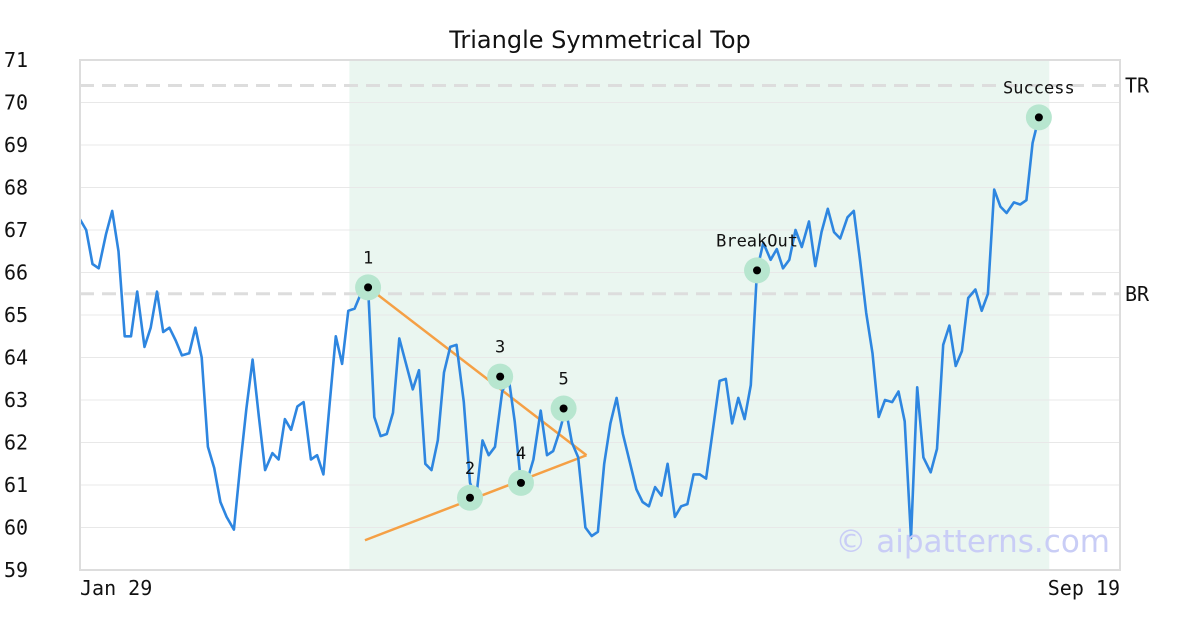  I want to click on y-tick-label: 65, so click(16, 315).